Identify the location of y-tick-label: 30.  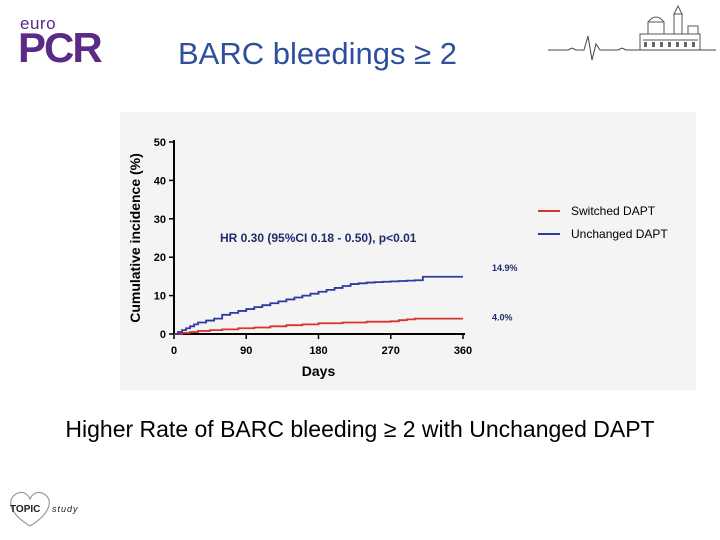
(160, 220).